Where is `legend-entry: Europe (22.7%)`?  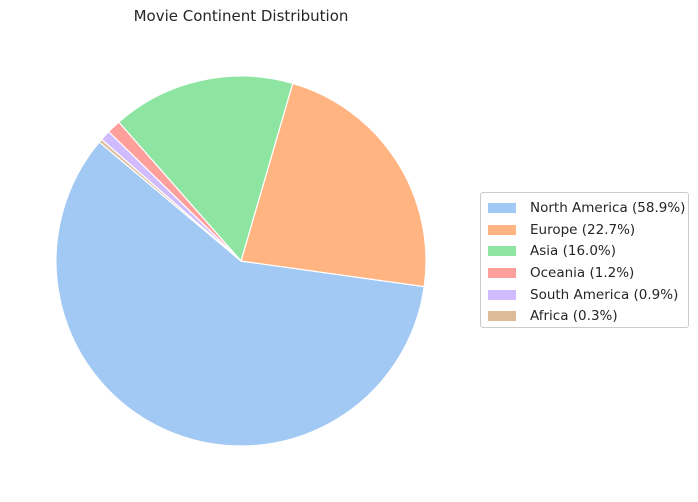
legend-entry: Europe (22.7%) is located at coordinates (584, 230).